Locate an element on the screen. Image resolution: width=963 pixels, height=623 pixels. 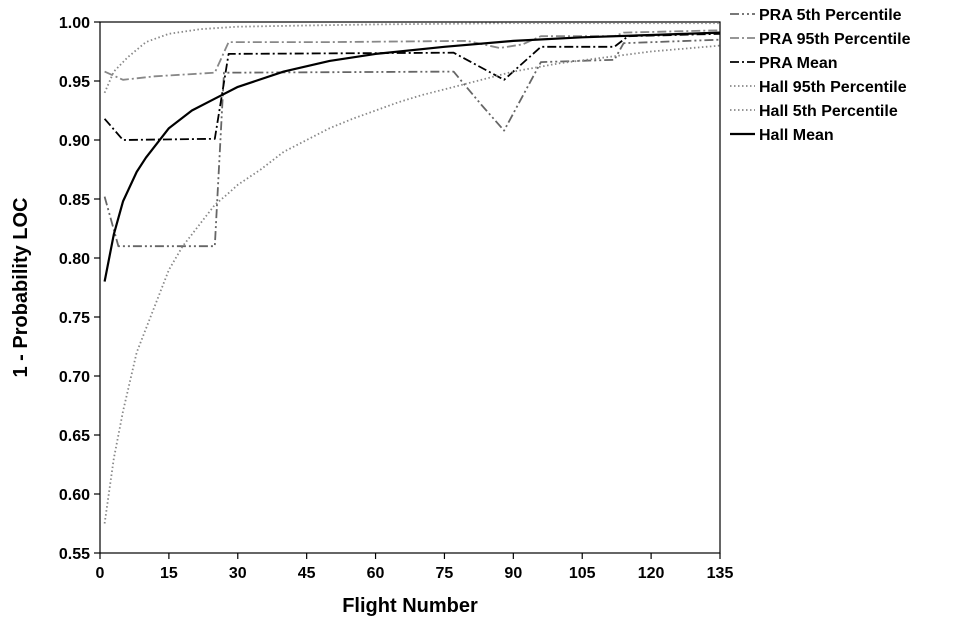
legend-label: PRA 95th Percentile is located at coordinates (835, 39).